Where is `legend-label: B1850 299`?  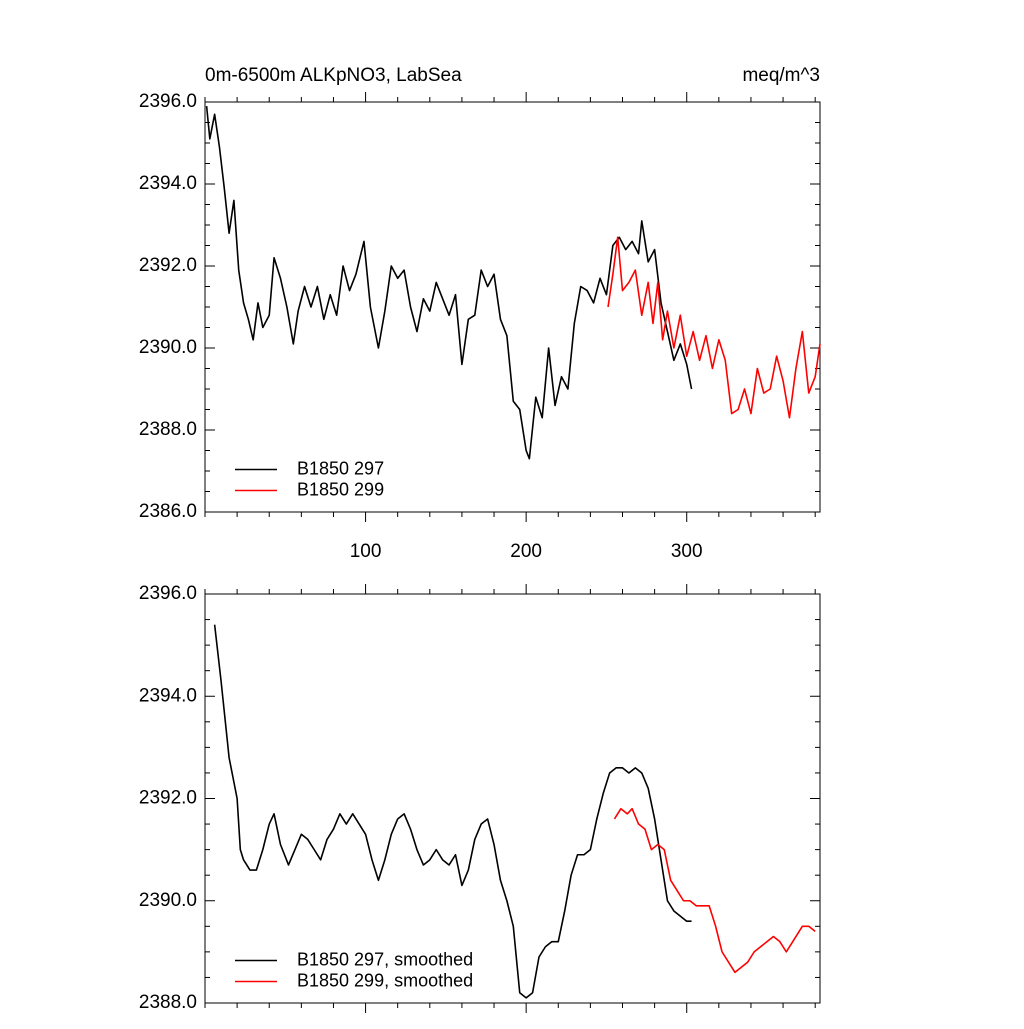
legend-label: B1850 299 is located at coordinates (340, 489).